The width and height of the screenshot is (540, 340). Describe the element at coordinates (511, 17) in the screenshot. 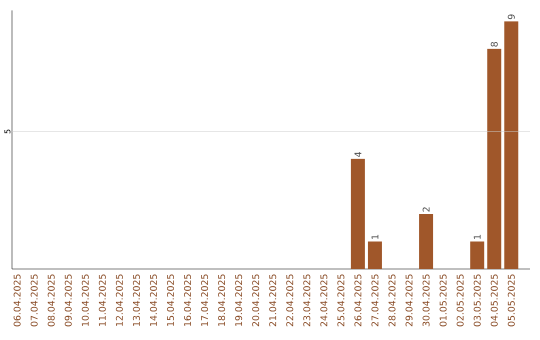

I see `data-label: 9` at that location.